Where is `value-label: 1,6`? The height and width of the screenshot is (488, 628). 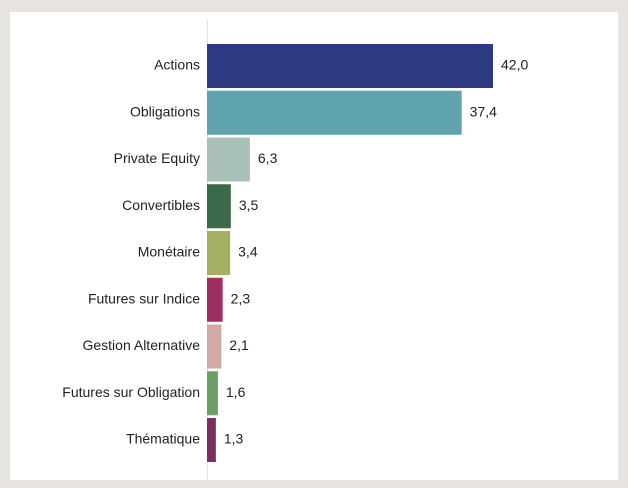
value-label: 1,6 is located at coordinates (236, 392).